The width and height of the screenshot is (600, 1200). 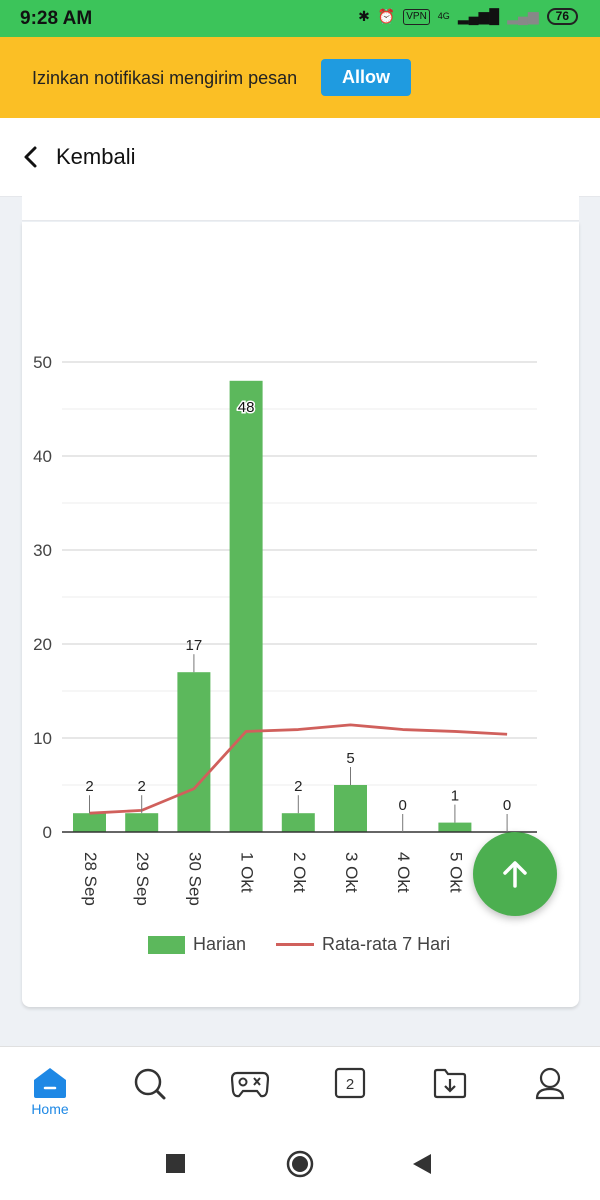 What do you see at coordinates (150, 1084) in the screenshot?
I see `search-icon` at bounding box center [150, 1084].